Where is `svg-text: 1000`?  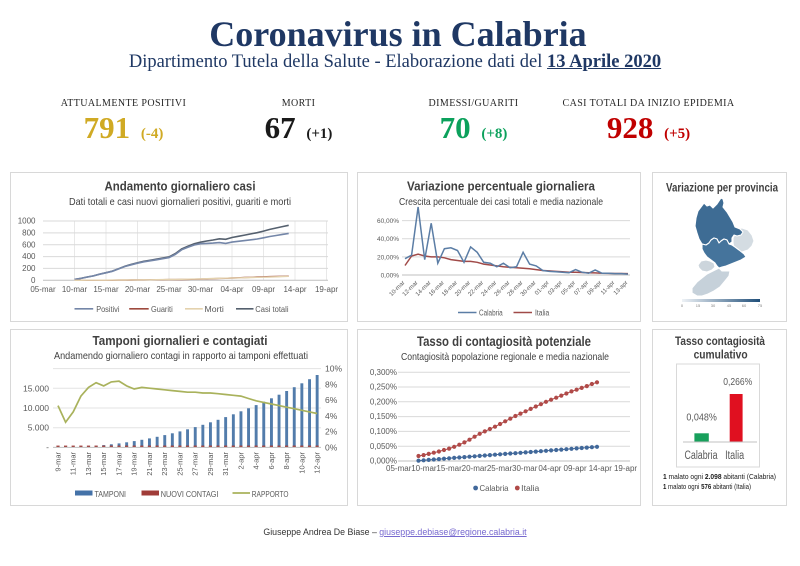 svg-text: 1000 is located at coordinates (27, 221).